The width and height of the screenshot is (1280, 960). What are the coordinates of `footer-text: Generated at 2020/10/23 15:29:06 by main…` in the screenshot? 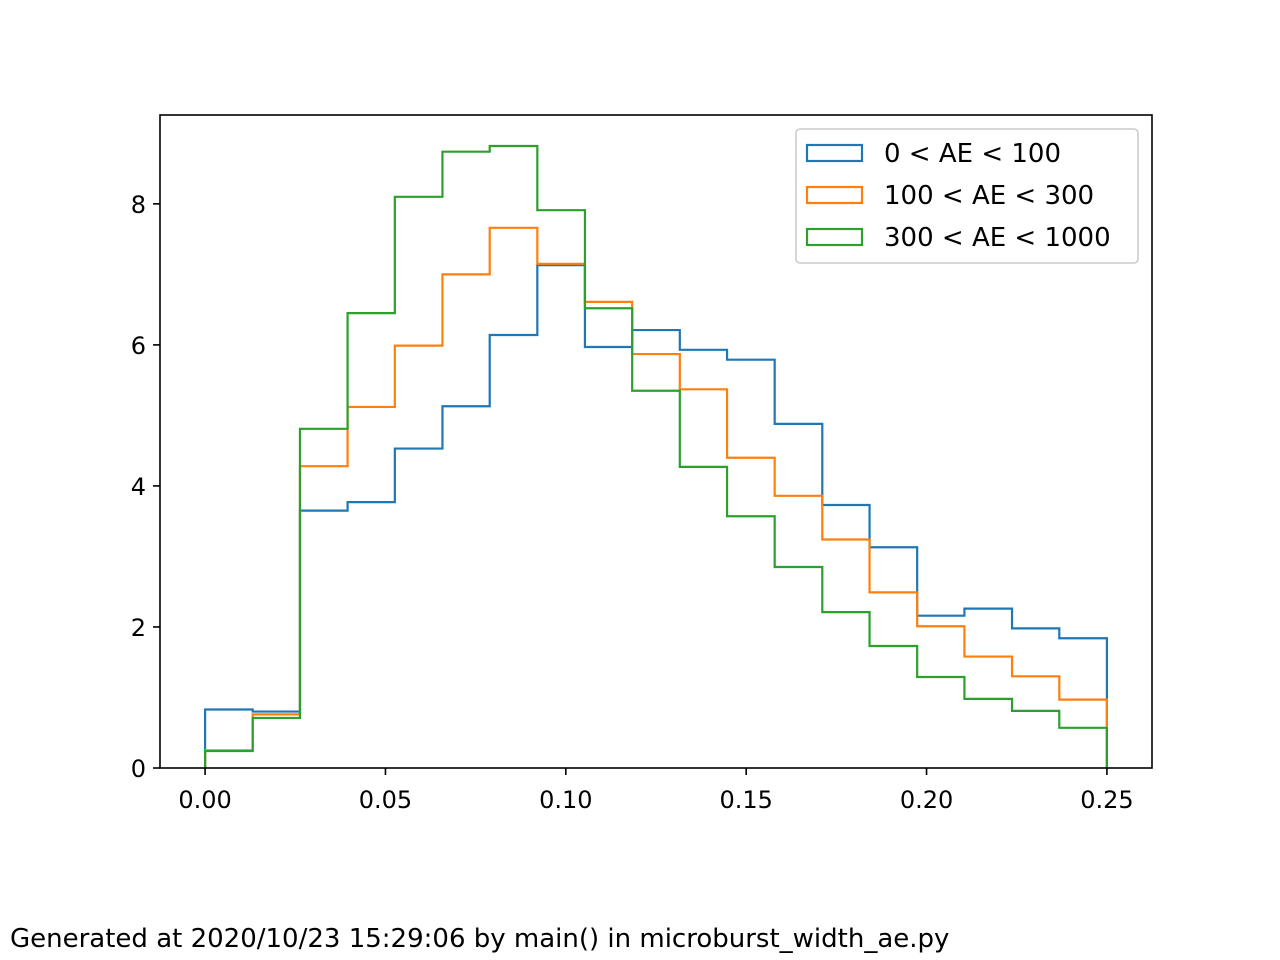 It's located at (480, 939).